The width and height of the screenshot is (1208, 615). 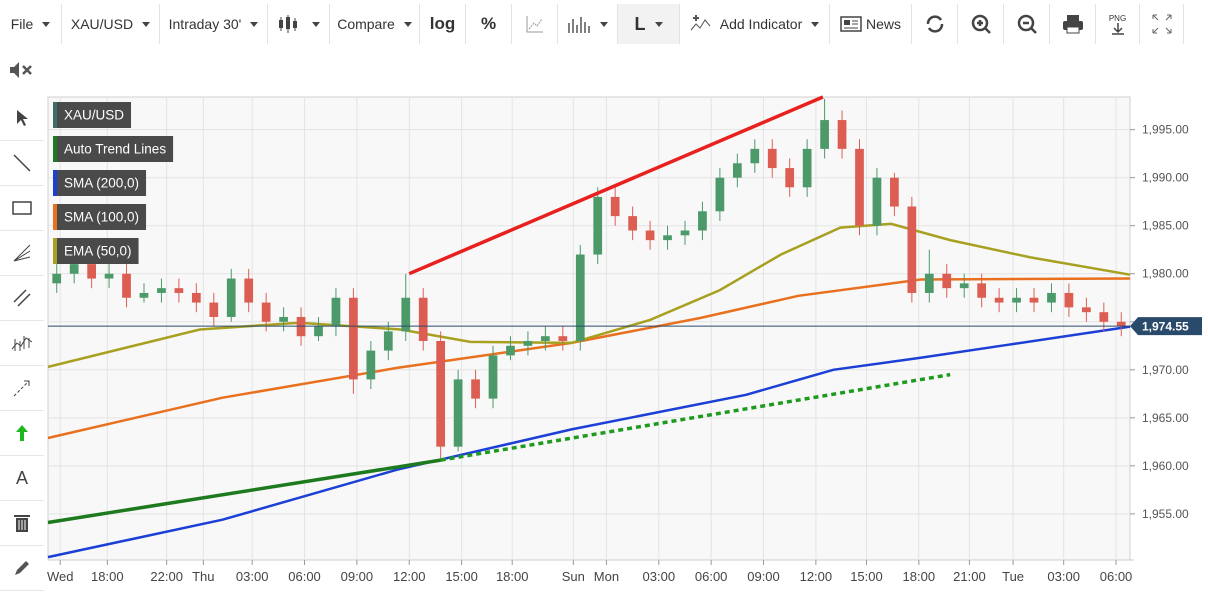 What do you see at coordinates (935, 24) in the screenshot?
I see `refresh-button` at bounding box center [935, 24].